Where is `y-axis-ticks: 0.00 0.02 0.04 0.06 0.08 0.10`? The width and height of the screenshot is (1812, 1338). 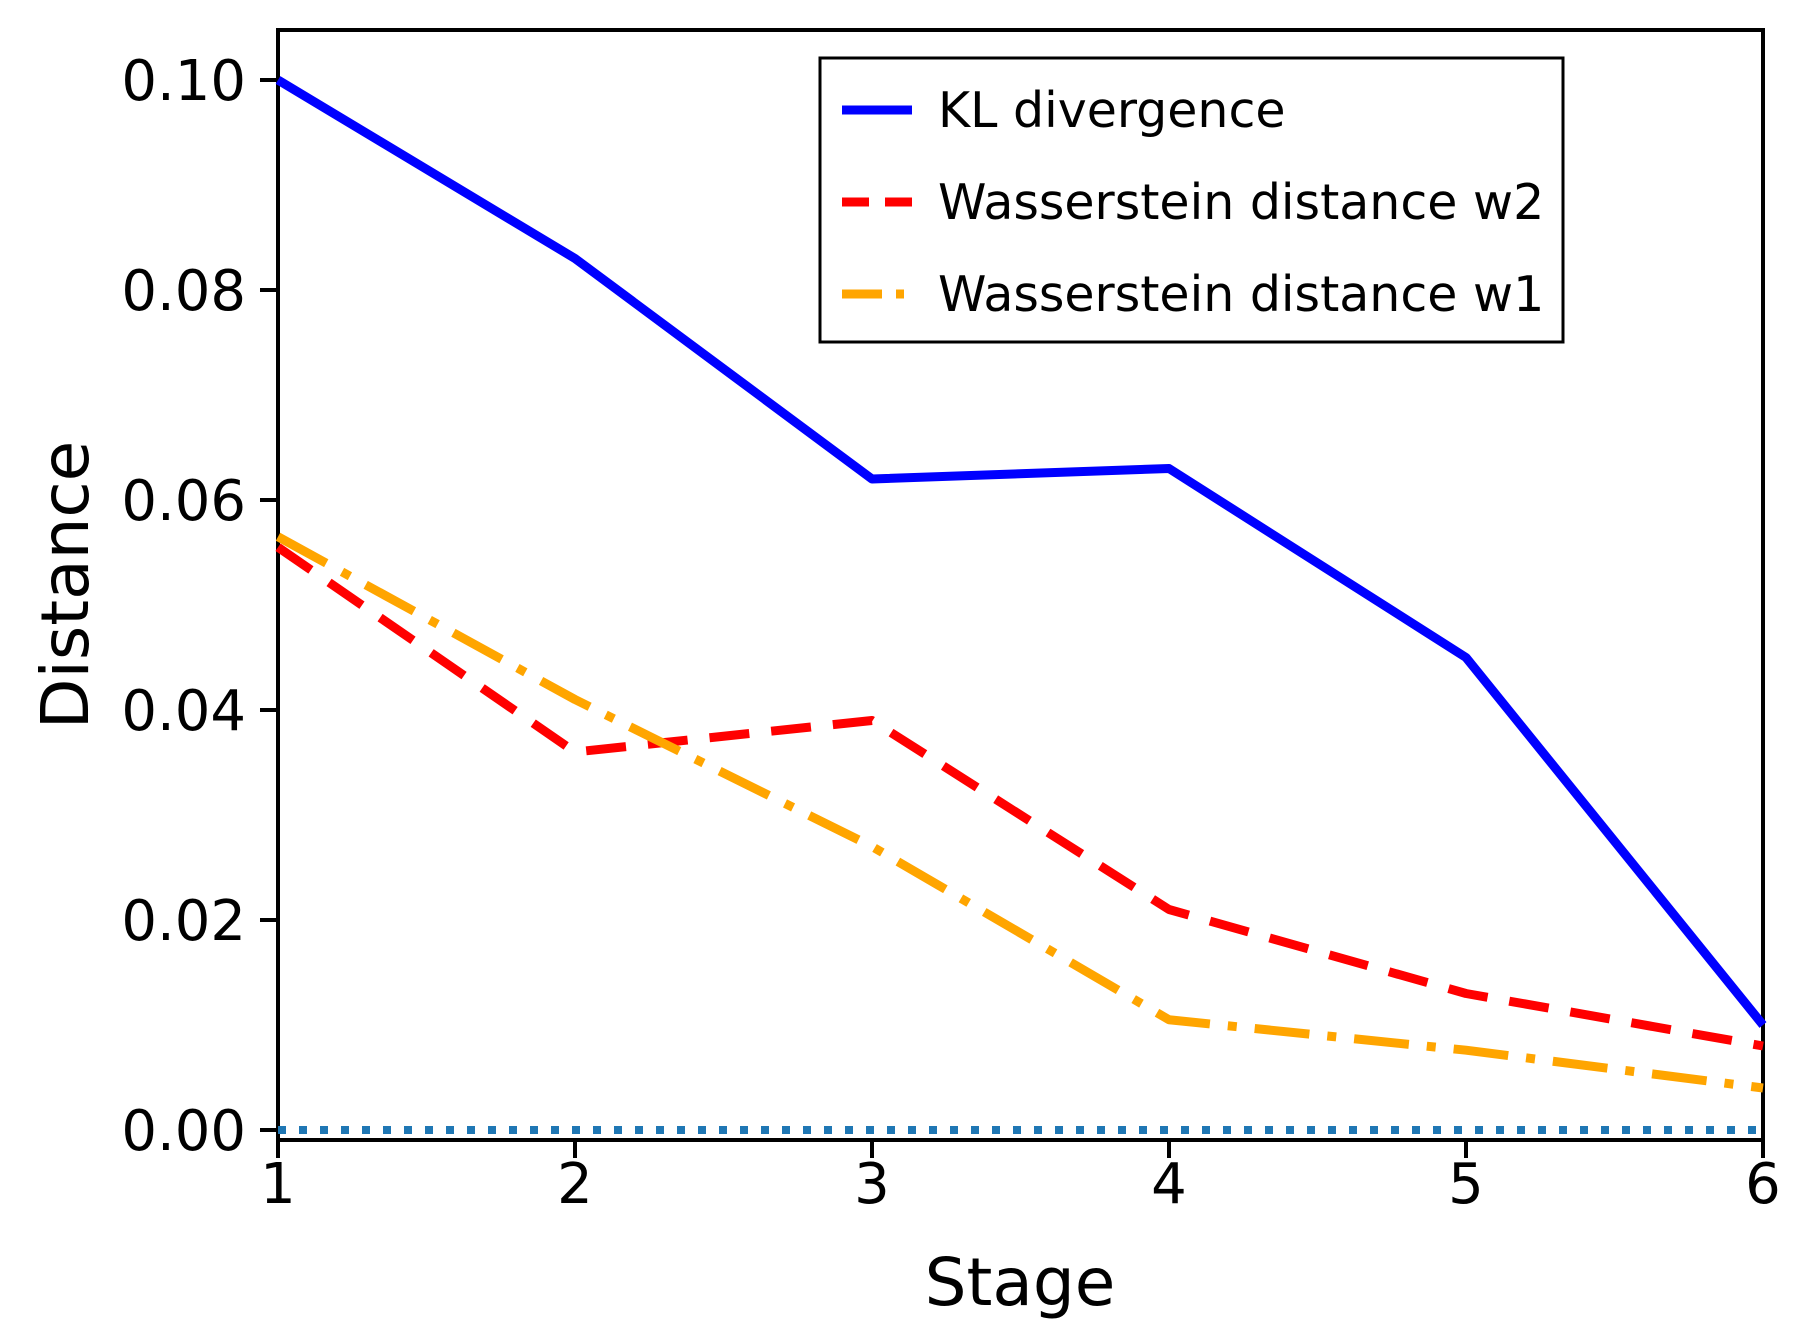
y-axis-ticks: 0.00 0.02 0.04 0.06 0.08 0.10 is located at coordinates (199, 606).